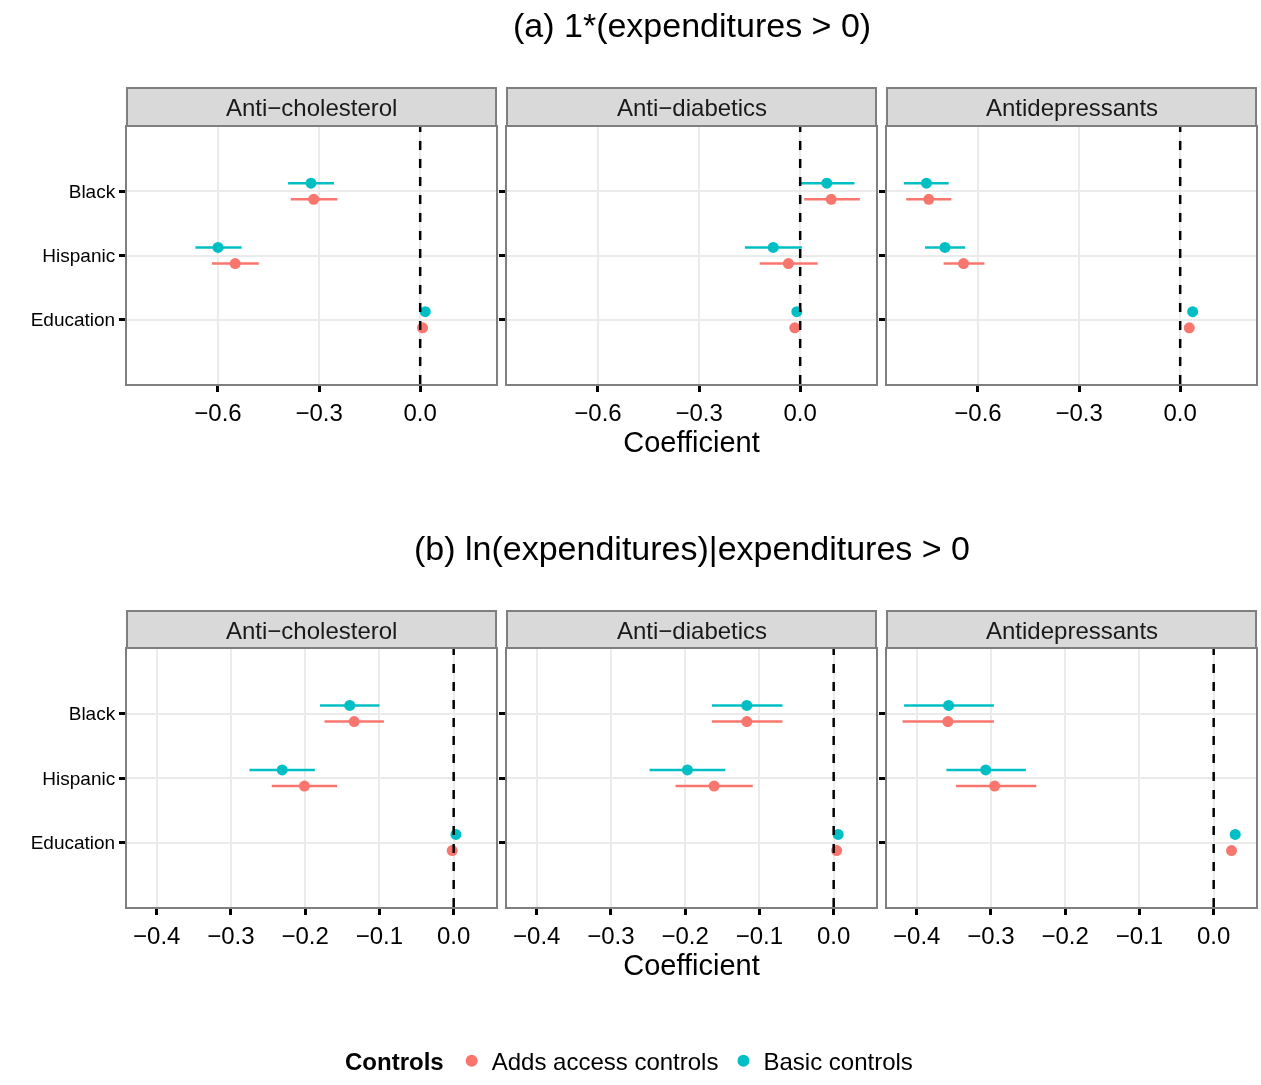 The width and height of the screenshot is (1261, 1085). Describe the element at coordinates (605, 1062) in the screenshot. I see `legend-label: Adds access controls` at that location.